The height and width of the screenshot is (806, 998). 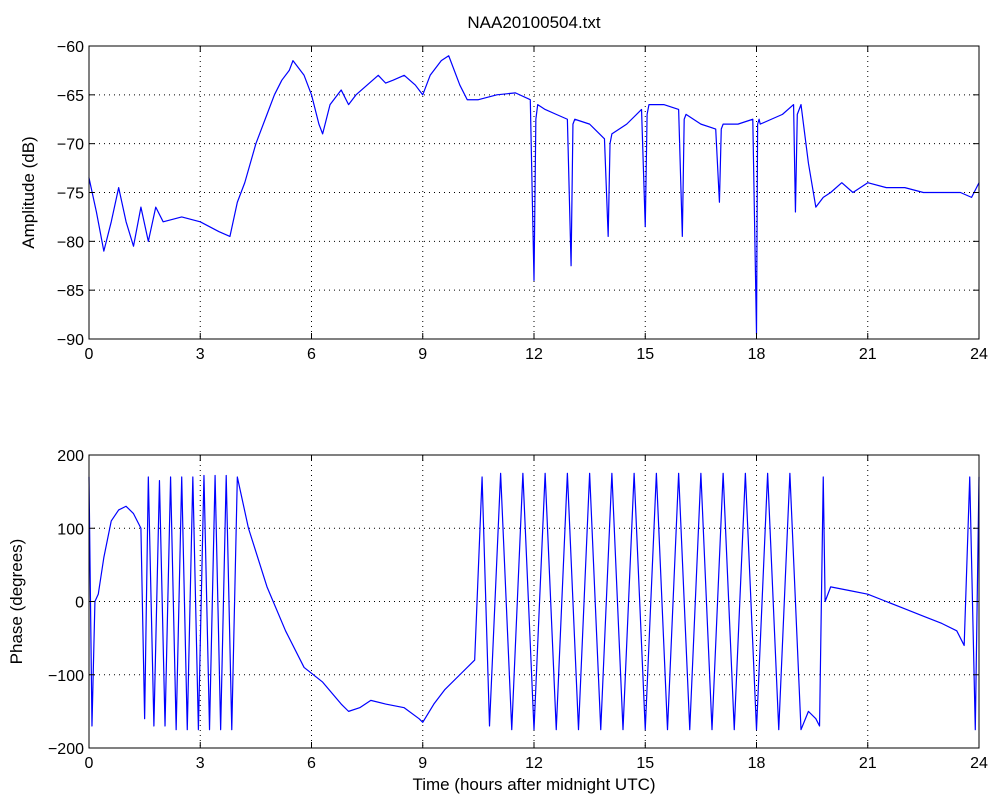 What do you see at coordinates (66, 749) in the screenshot?
I see `phase-y-tick-label: −200` at bounding box center [66, 749].